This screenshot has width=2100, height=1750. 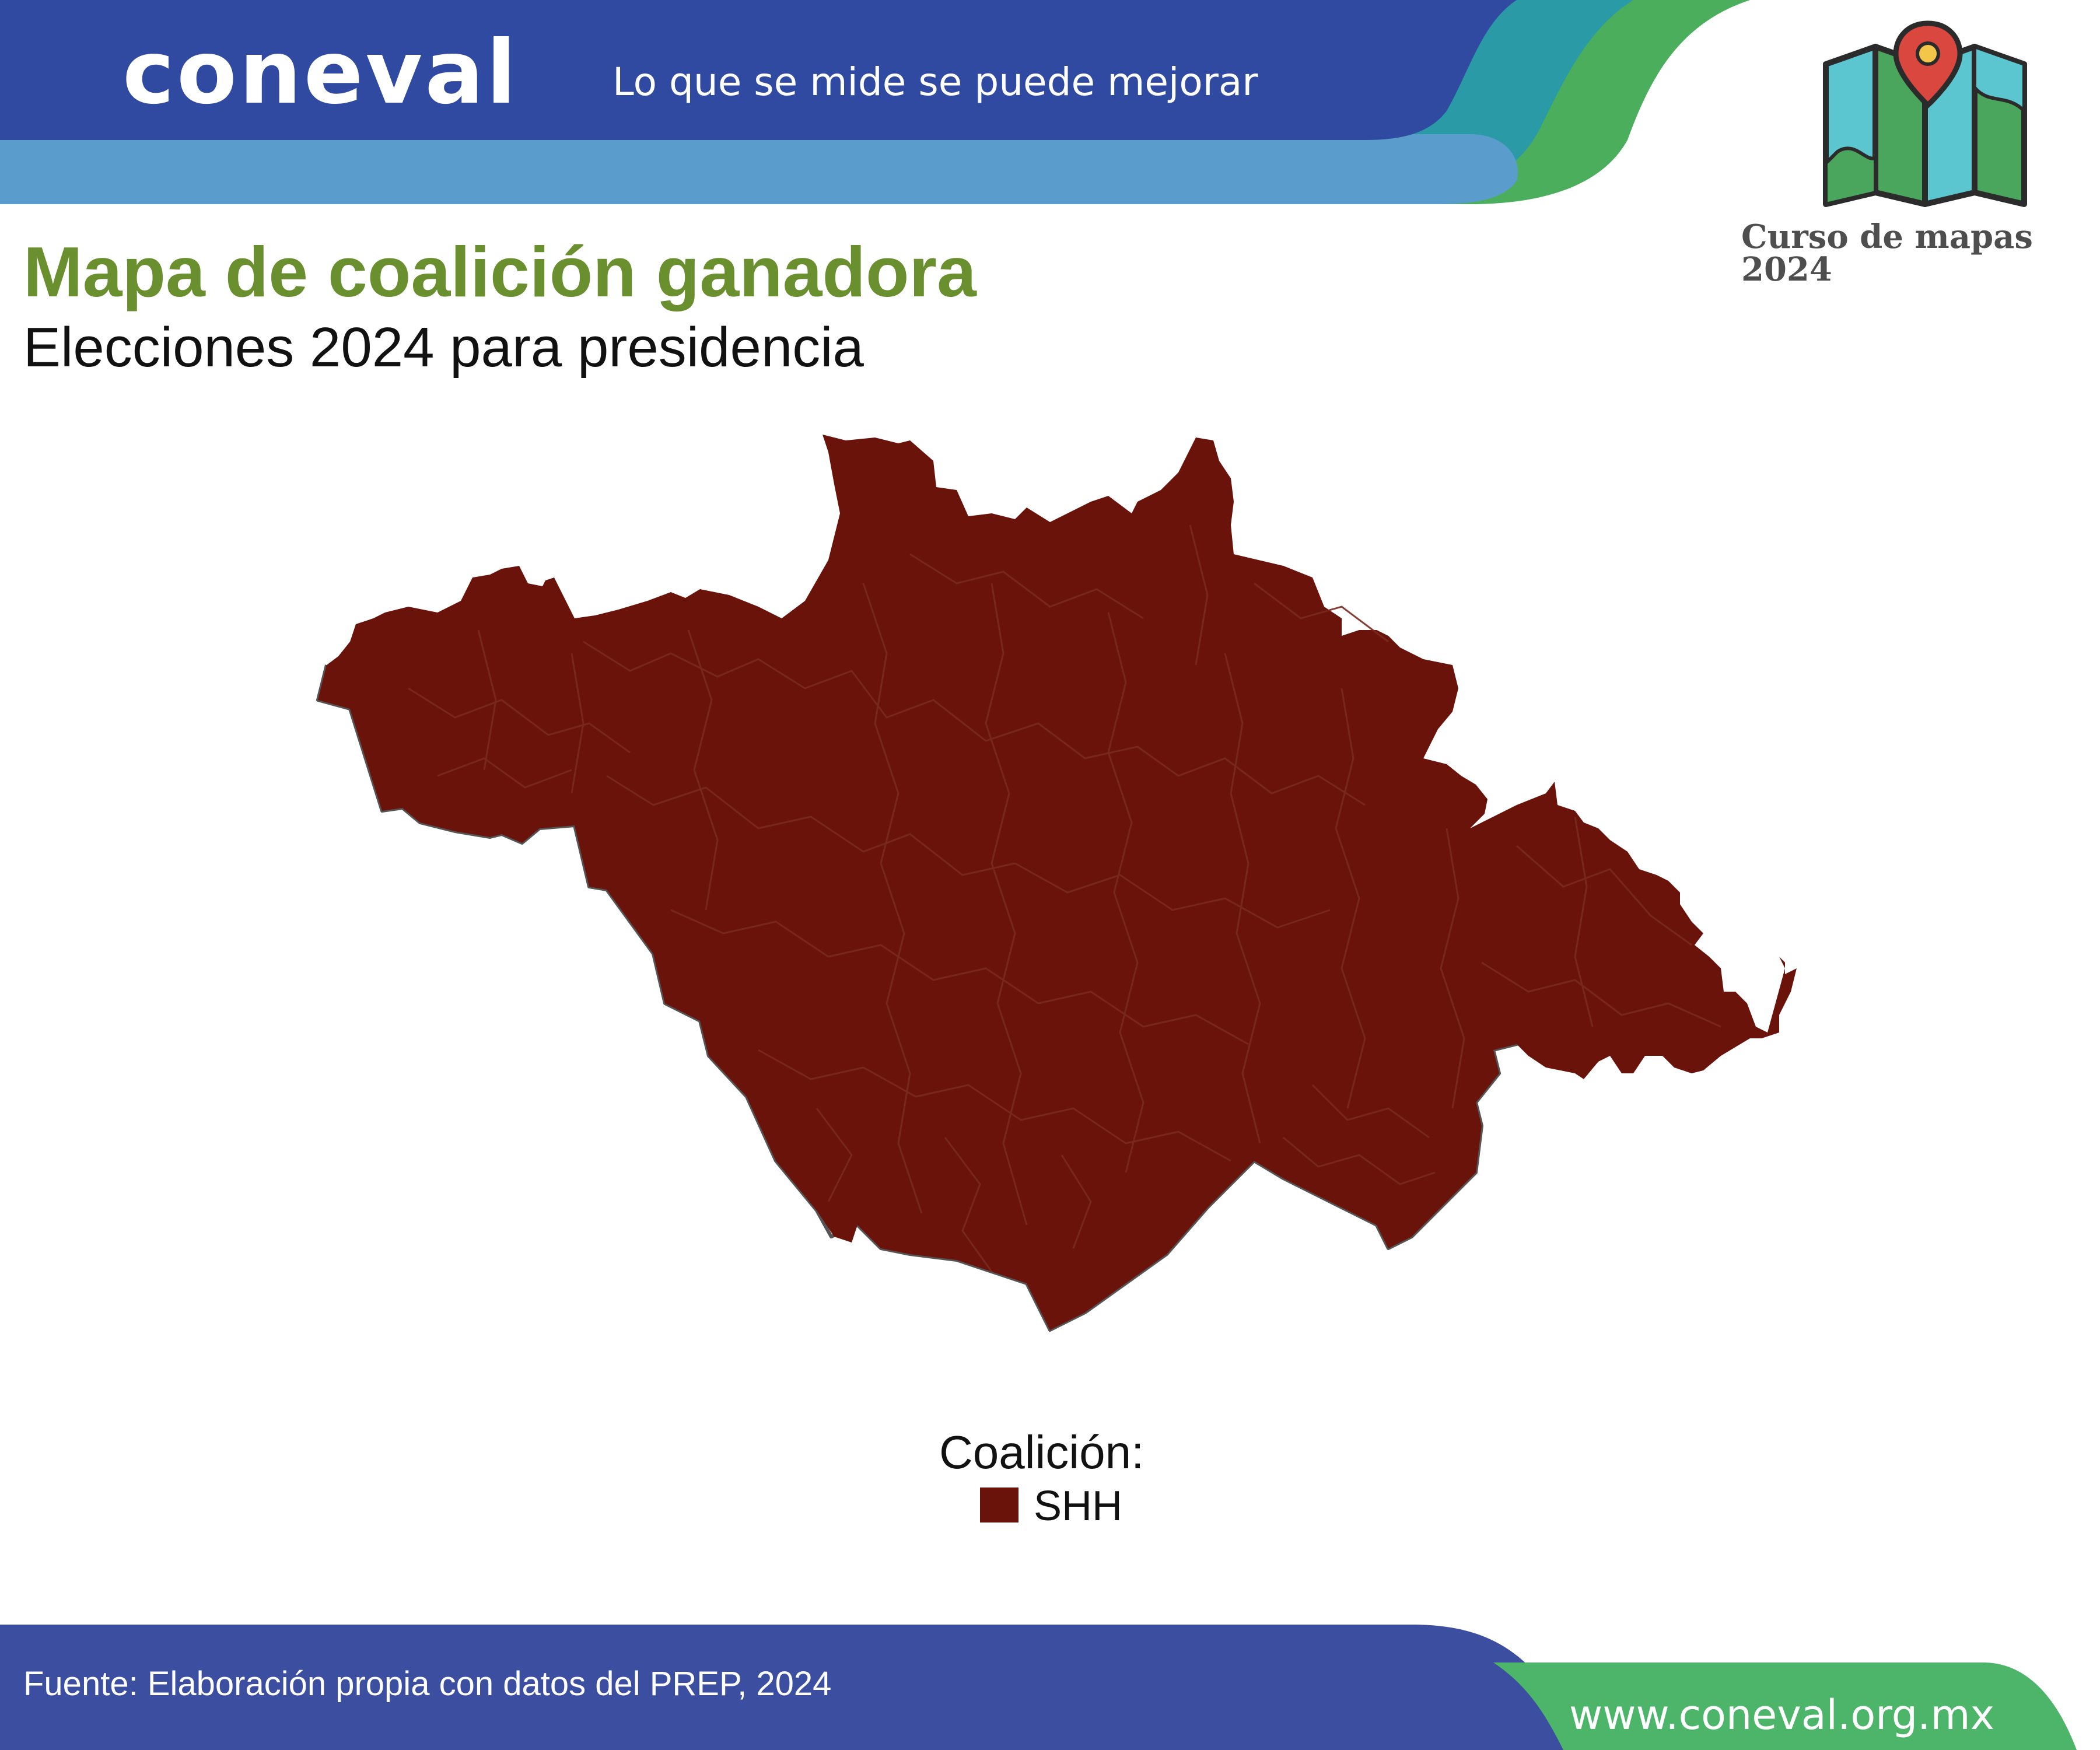 What do you see at coordinates (935, 82) in the screenshot?
I see `header-tagline: Lo que se mide se puede mejorar` at bounding box center [935, 82].